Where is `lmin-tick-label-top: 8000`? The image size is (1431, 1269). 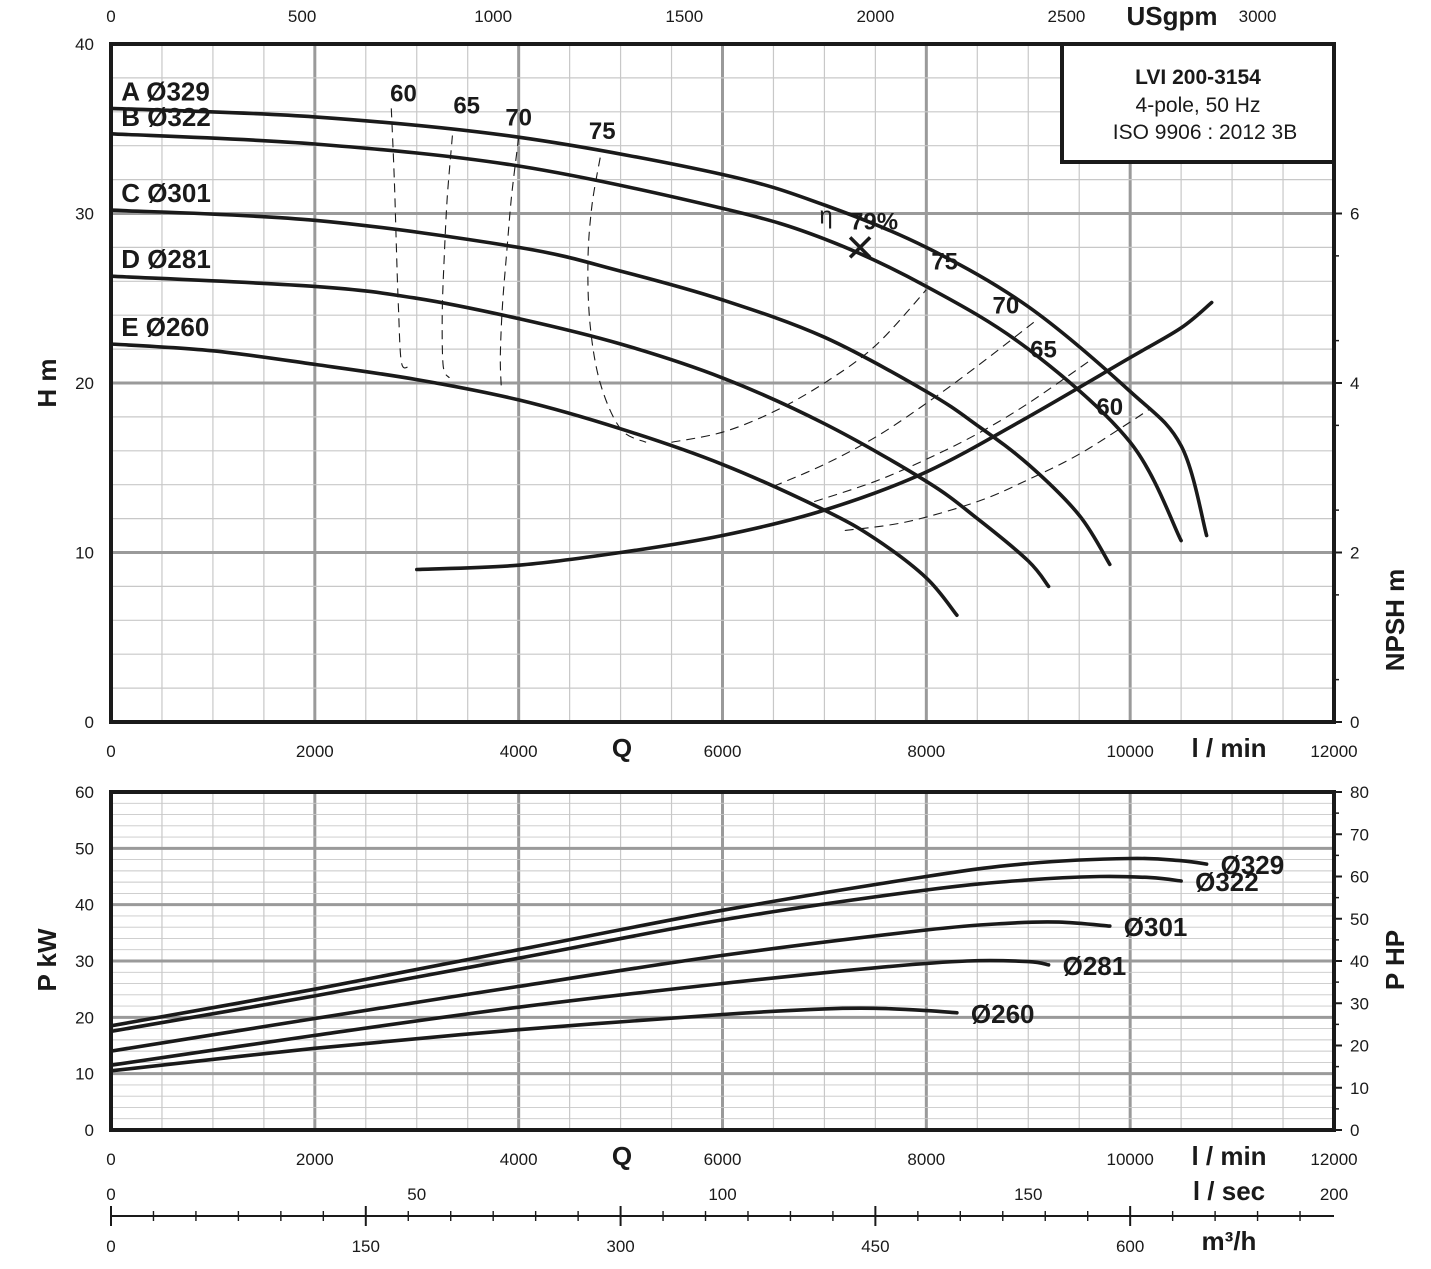
lmin-tick-label-top: 8000 is located at coordinates (926, 751).